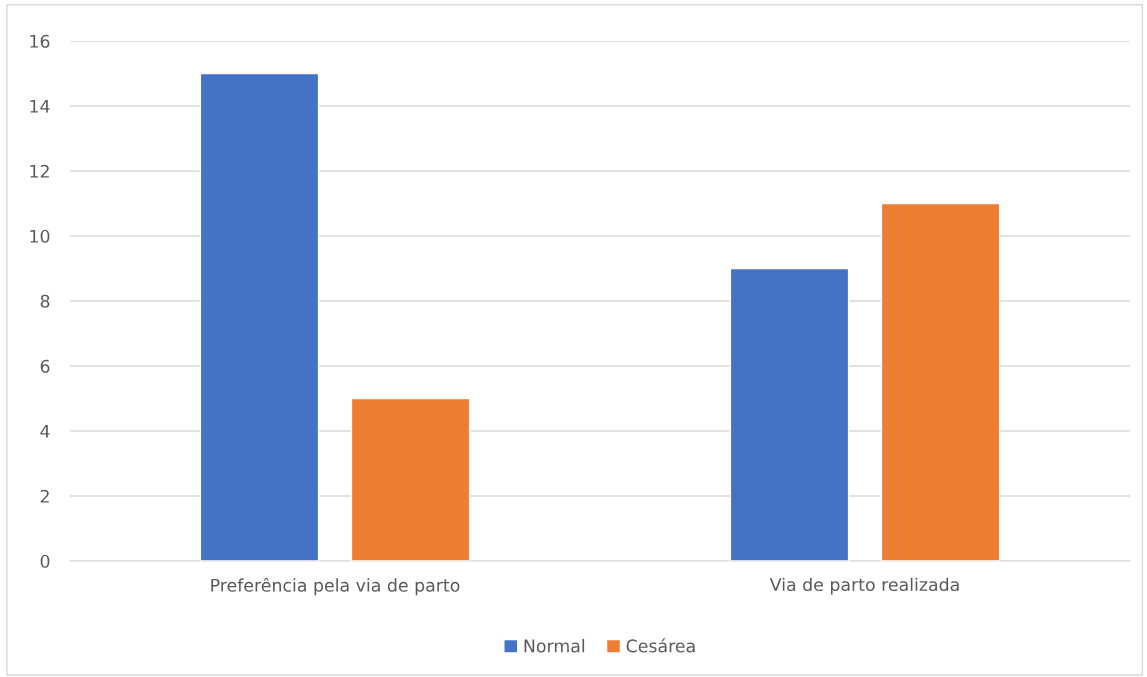 This screenshot has width=1147, height=677. What do you see at coordinates (44, 496) in the screenshot?
I see `y-tick-label: 2` at bounding box center [44, 496].